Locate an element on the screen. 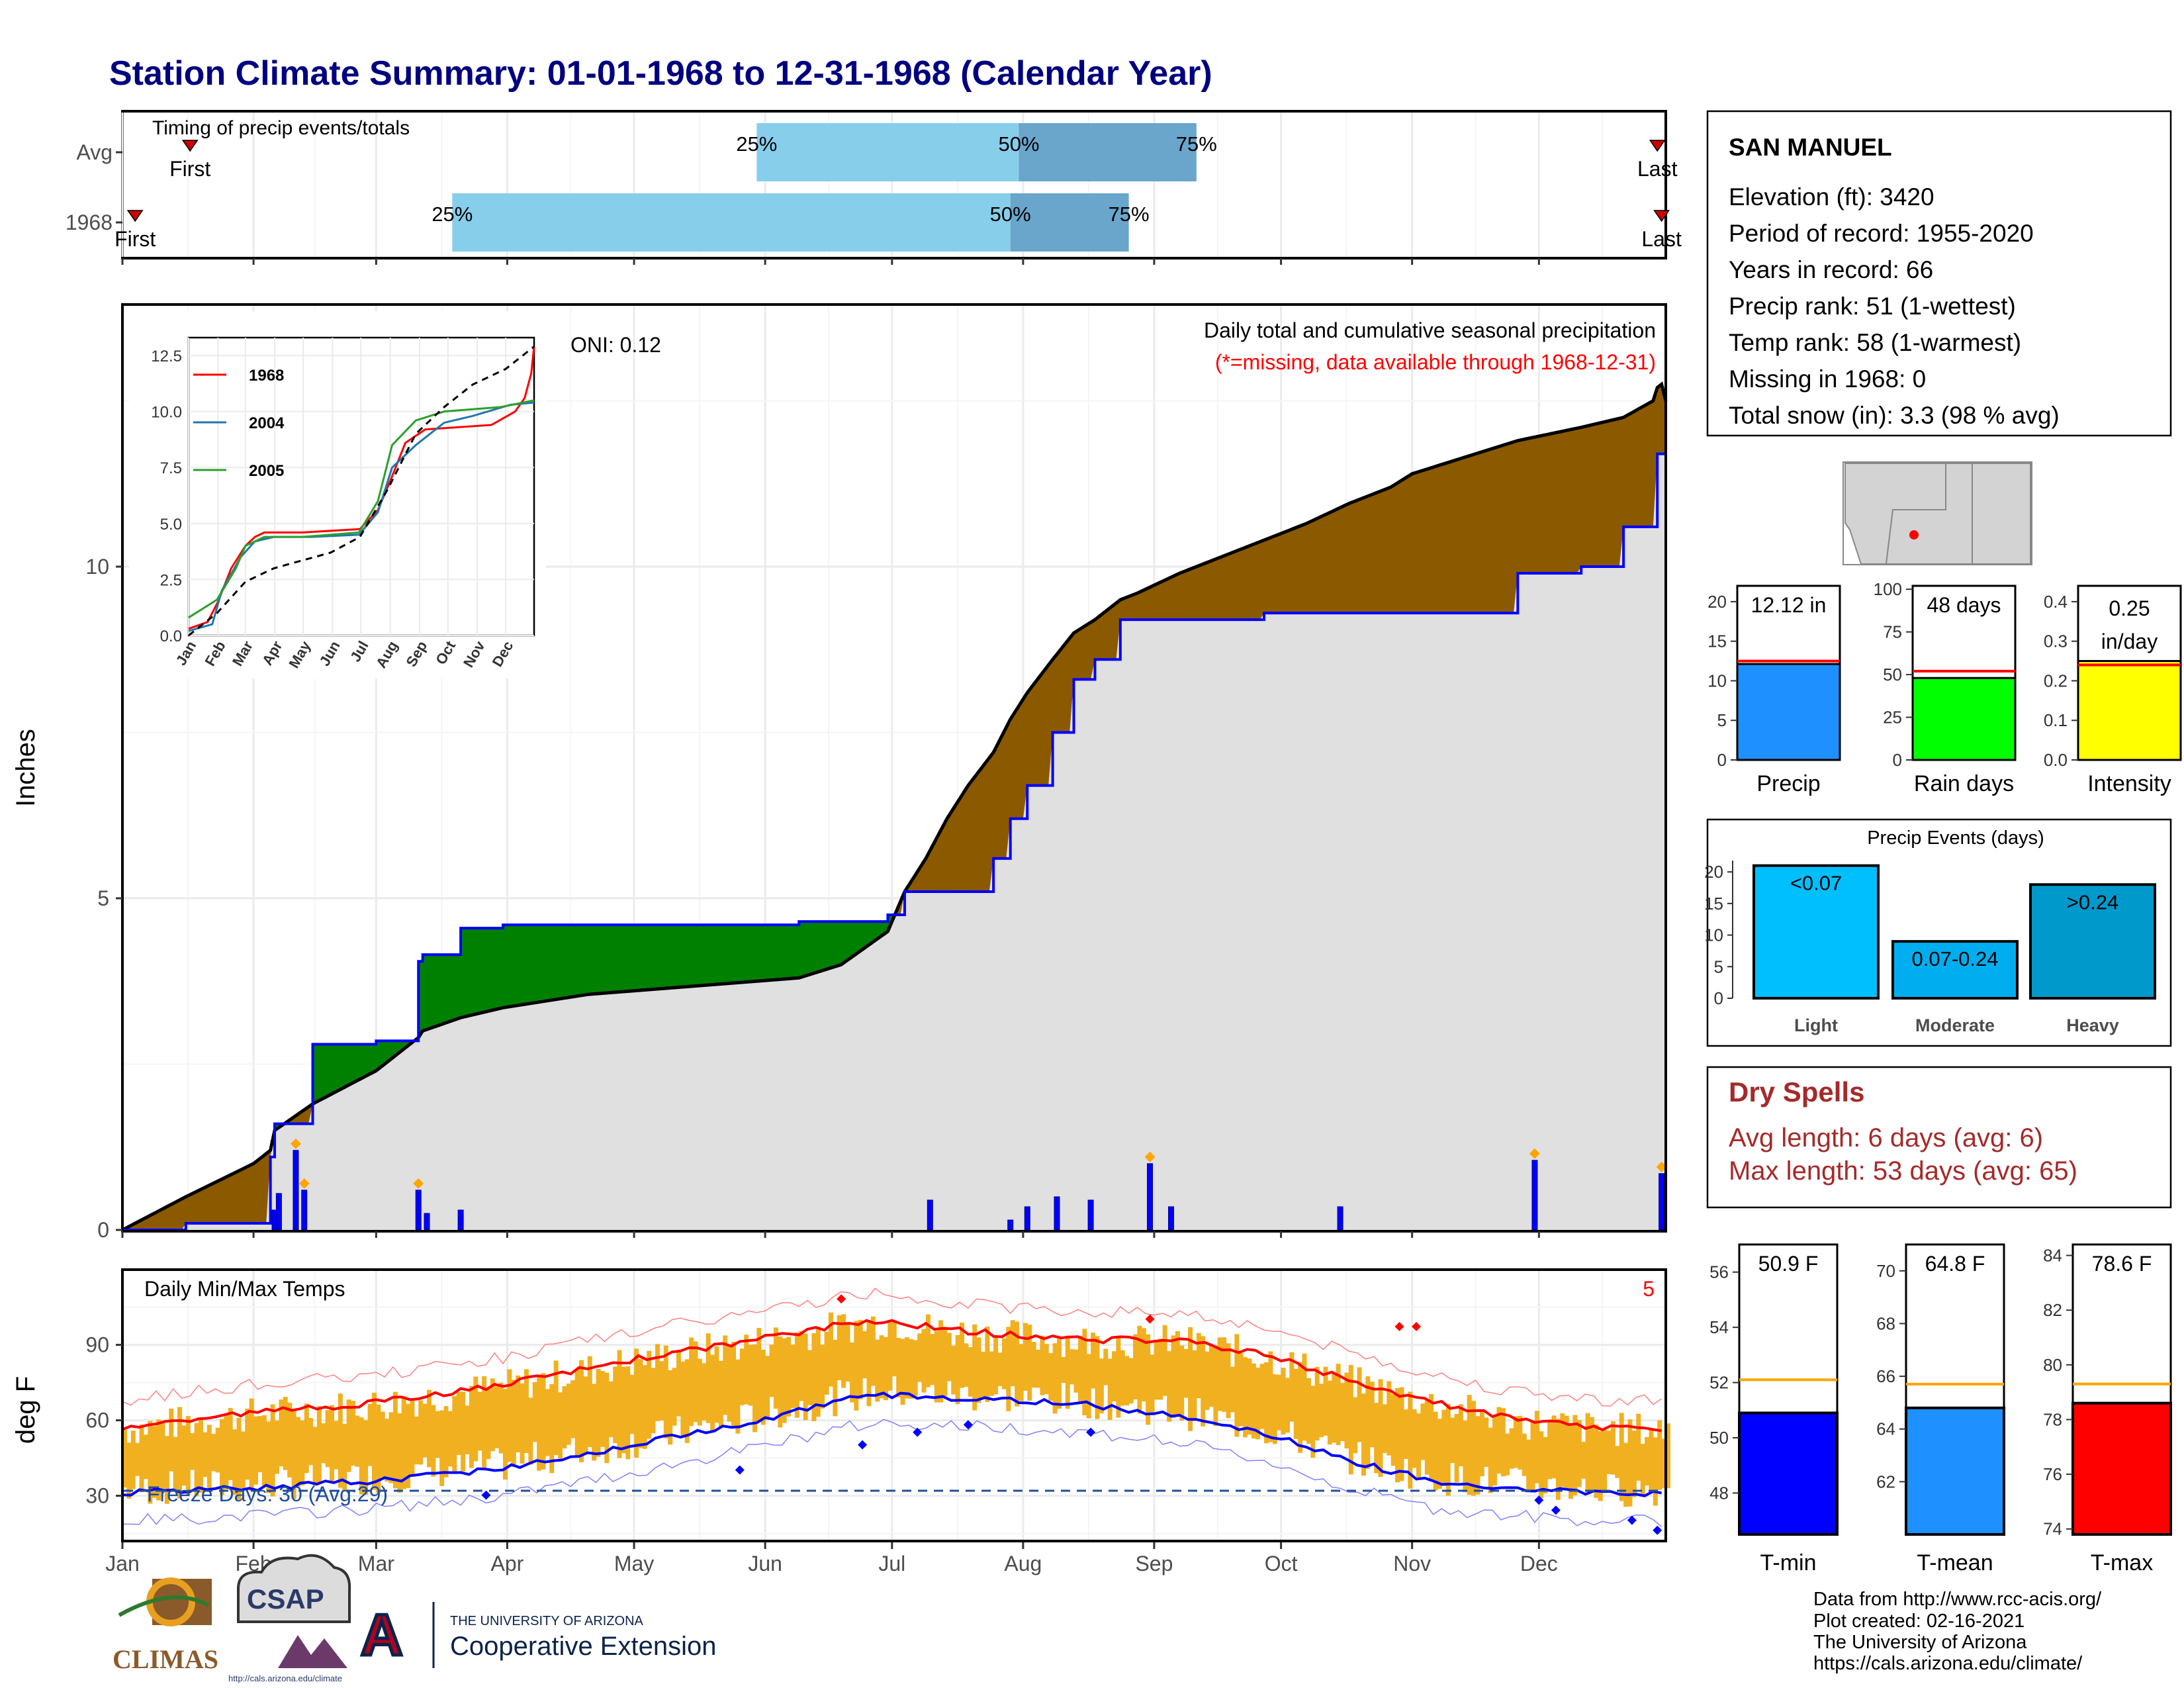  first-event-marker is located at coordinates (190, 146).